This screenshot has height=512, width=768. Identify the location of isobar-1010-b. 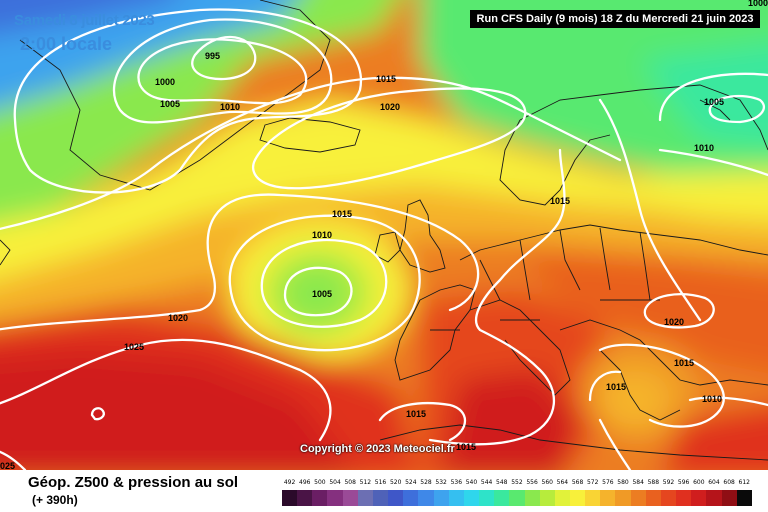
(324, 283).